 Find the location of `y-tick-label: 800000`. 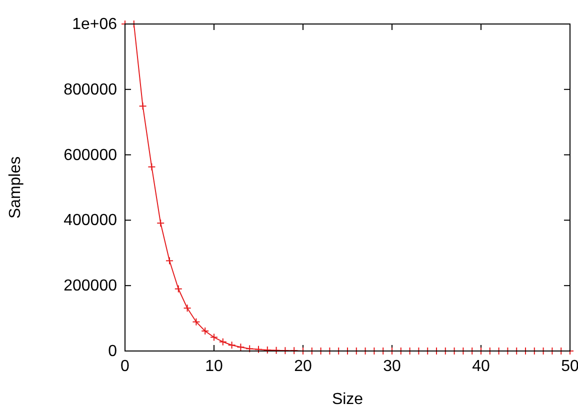

y-tick-label: 800000 is located at coordinates (91, 89).